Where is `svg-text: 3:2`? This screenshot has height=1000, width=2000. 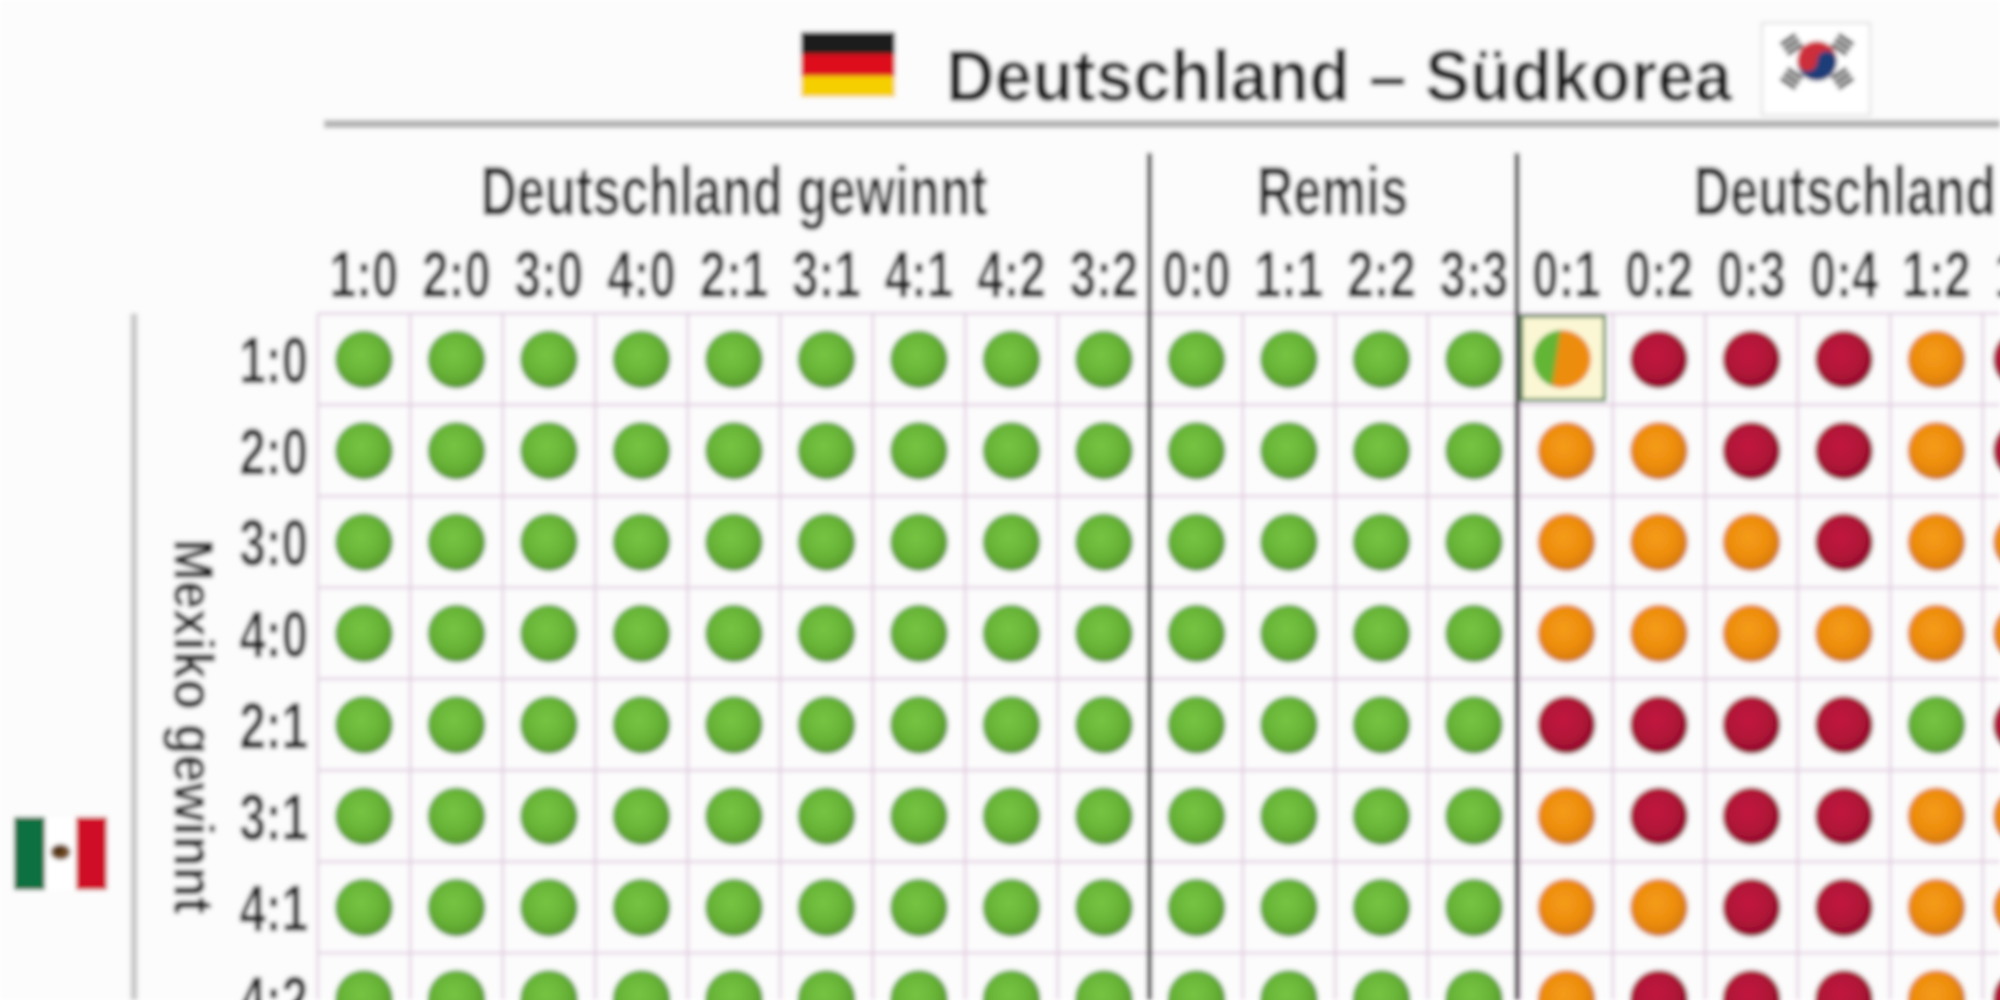 svg-text: 3:2 is located at coordinates (1104, 274).